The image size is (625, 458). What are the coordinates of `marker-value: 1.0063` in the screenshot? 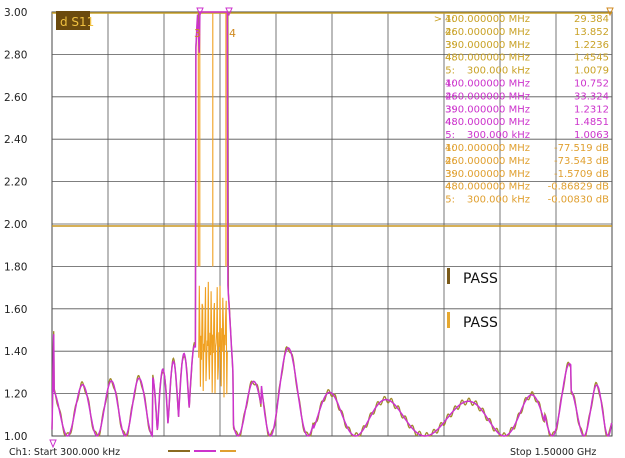 It's located at (591, 135).